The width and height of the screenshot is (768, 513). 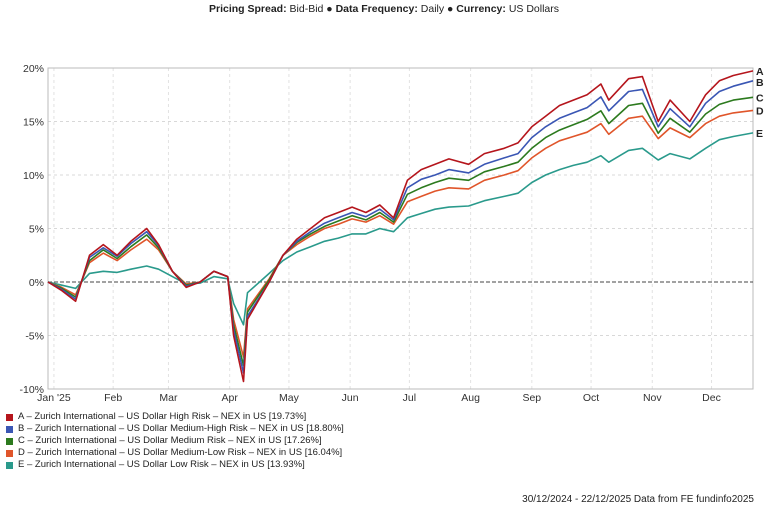 I want to click on currency-value: US Dollars, so click(x=534, y=9).